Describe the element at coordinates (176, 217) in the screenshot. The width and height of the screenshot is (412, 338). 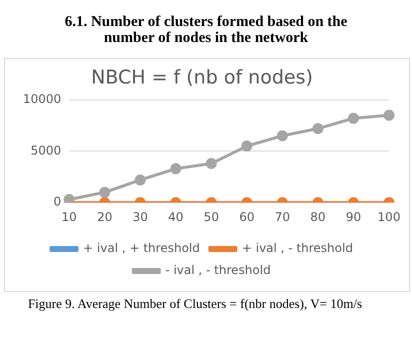
I see `x-tick-label: 40` at that location.